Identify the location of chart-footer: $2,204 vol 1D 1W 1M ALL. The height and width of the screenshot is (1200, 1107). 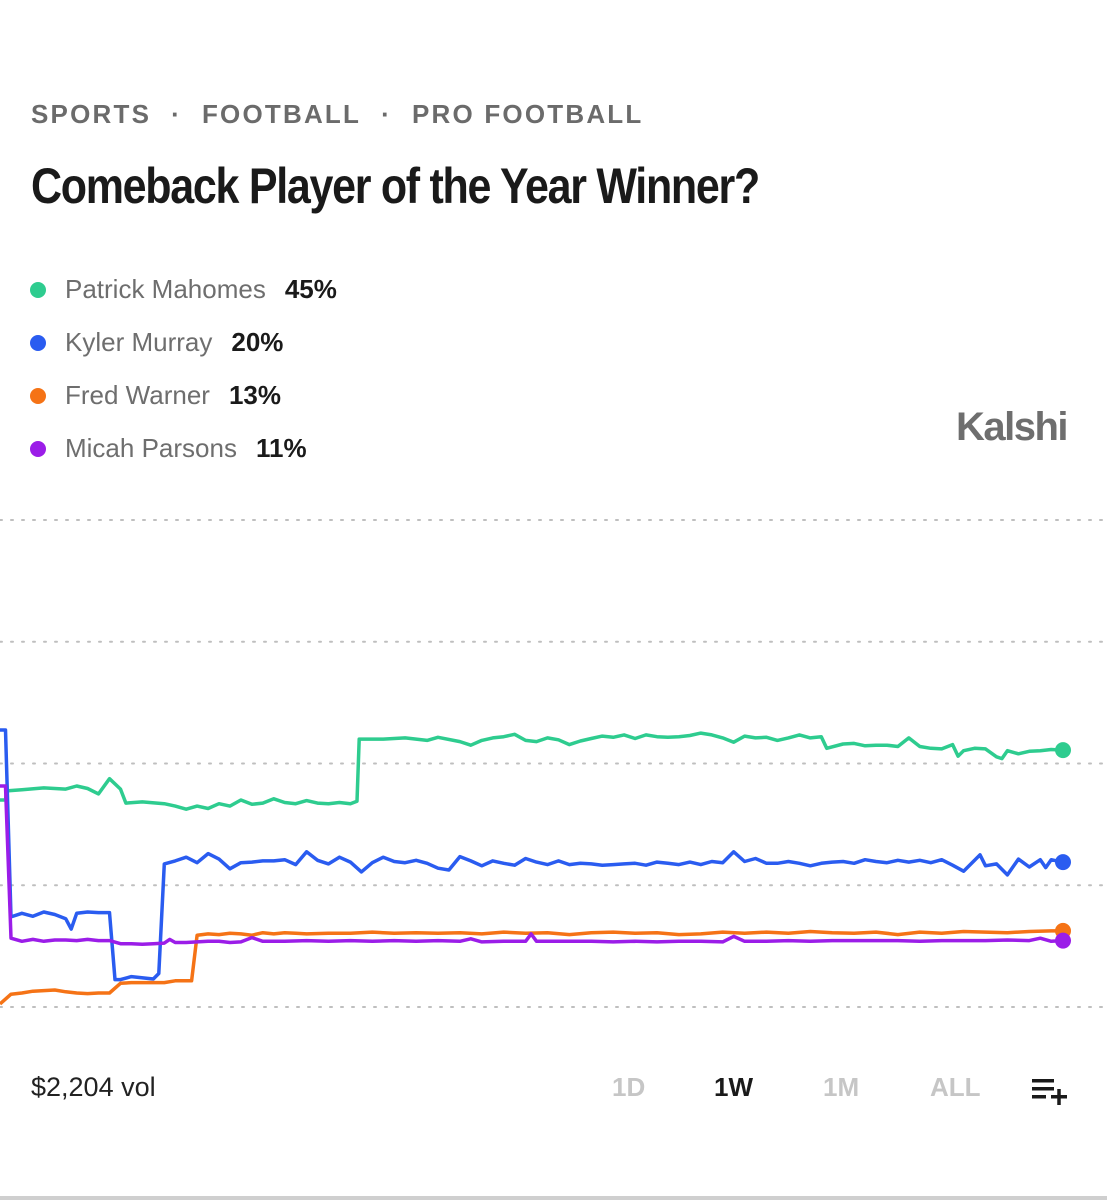
(553, 1089).